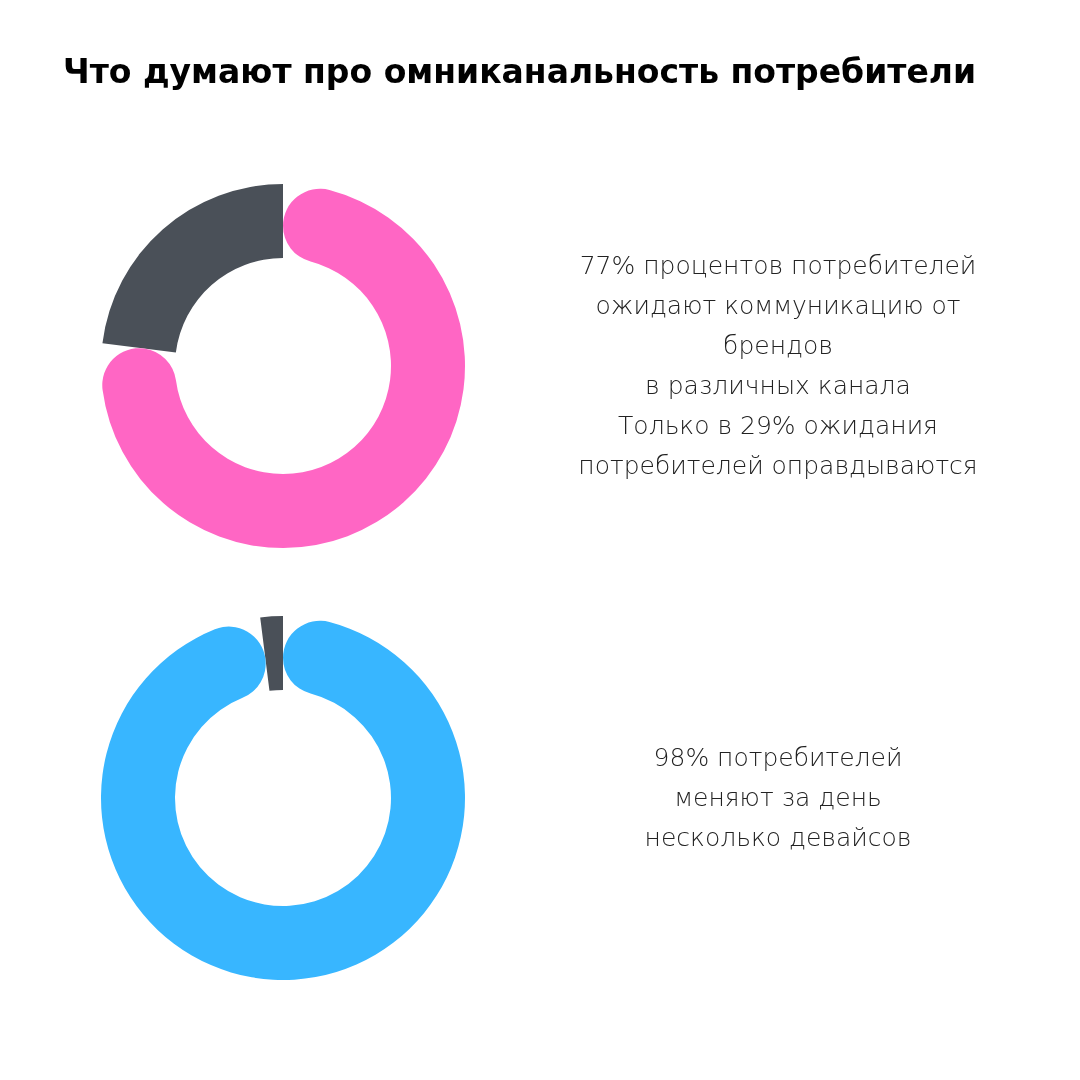 The image size is (1080, 1080). I want to click on text: несколько девайсов, so click(778, 837).